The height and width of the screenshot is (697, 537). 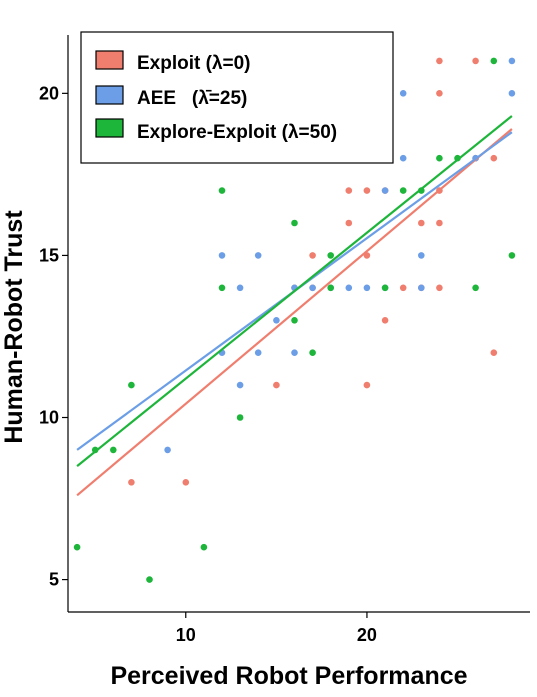 What do you see at coordinates (53, 336) in the screenshot?
I see `y-axis-ticks: 5 10 15 20` at bounding box center [53, 336].